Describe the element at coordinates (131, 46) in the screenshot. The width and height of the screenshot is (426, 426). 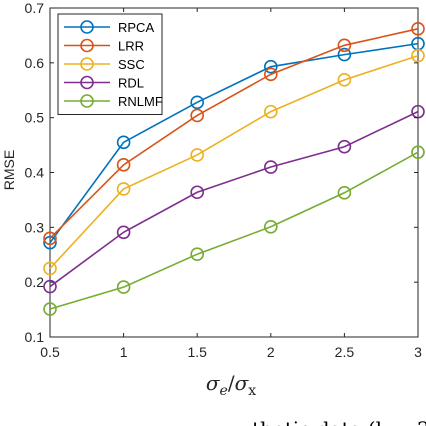
I see `legend-label: LRR` at that location.